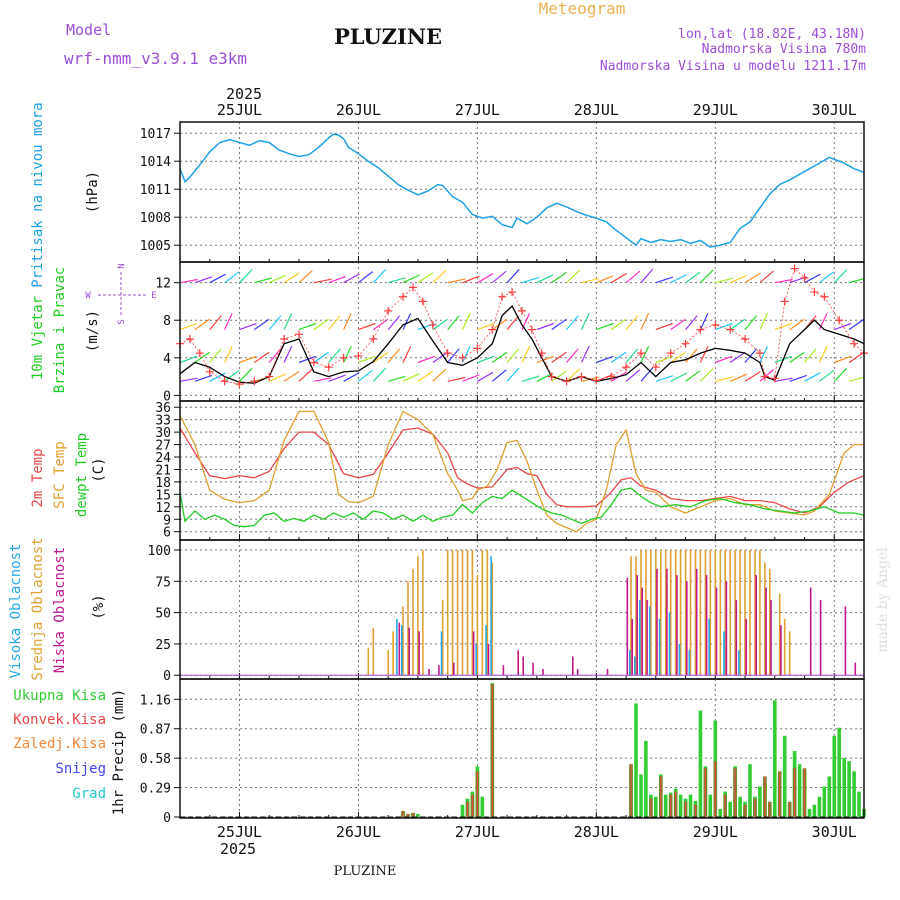 The image size is (900, 900). What do you see at coordinates (239, 832) in the screenshot?
I see `day-label-bottom: 25JUL` at bounding box center [239, 832].